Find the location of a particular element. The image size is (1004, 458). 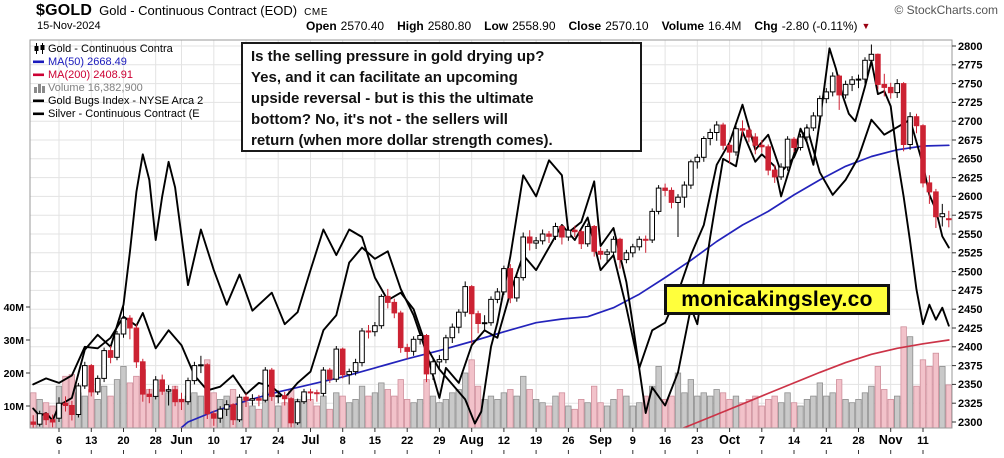

legend-label: MA(200) 2408.91 is located at coordinates (90, 74).